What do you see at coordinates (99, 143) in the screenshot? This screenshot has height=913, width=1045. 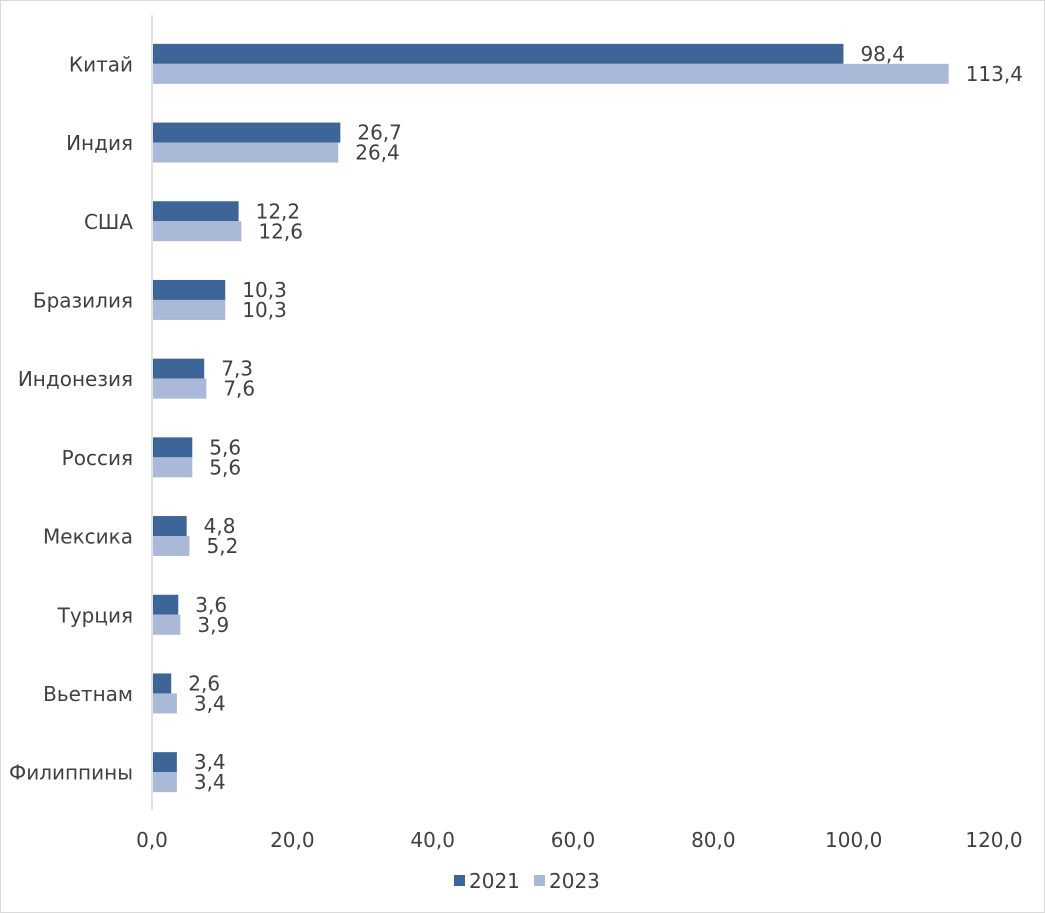 I see `category-label: Индия` at bounding box center [99, 143].